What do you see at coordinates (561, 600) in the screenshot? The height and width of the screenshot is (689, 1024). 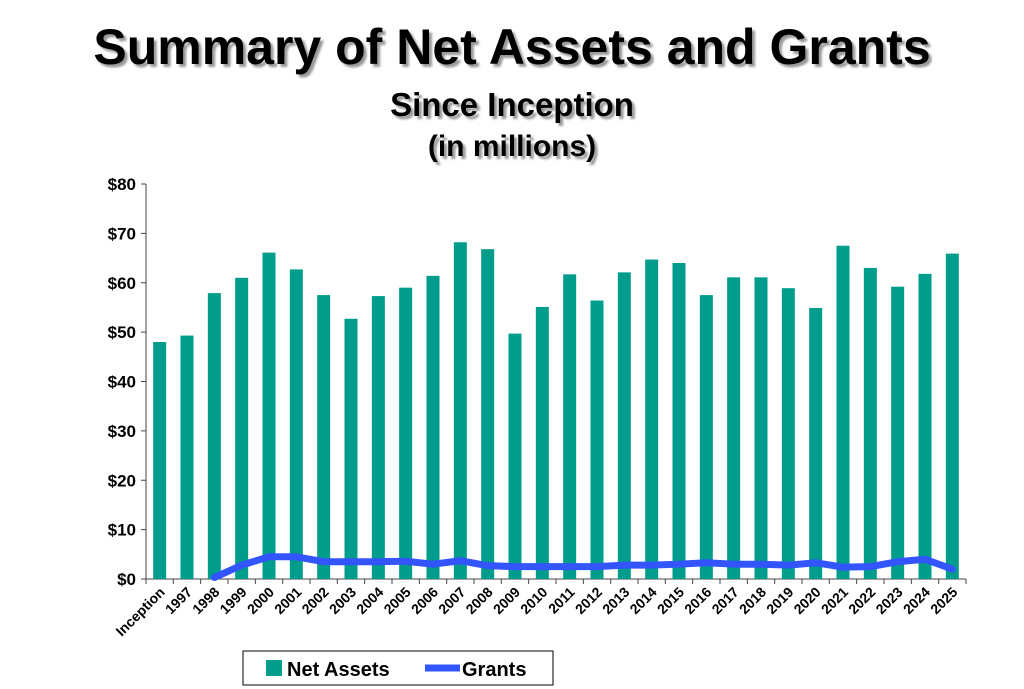 I see `x-tick-label: 2011` at bounding box center [561, 600].